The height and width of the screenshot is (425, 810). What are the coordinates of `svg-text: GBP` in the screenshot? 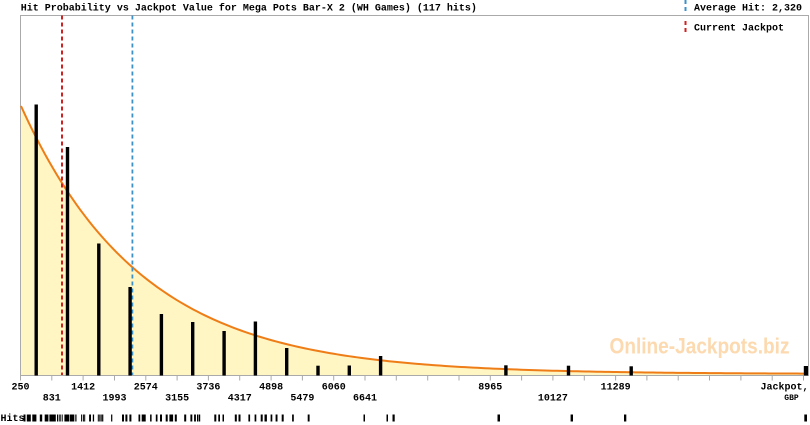 It's located at (791, 398).